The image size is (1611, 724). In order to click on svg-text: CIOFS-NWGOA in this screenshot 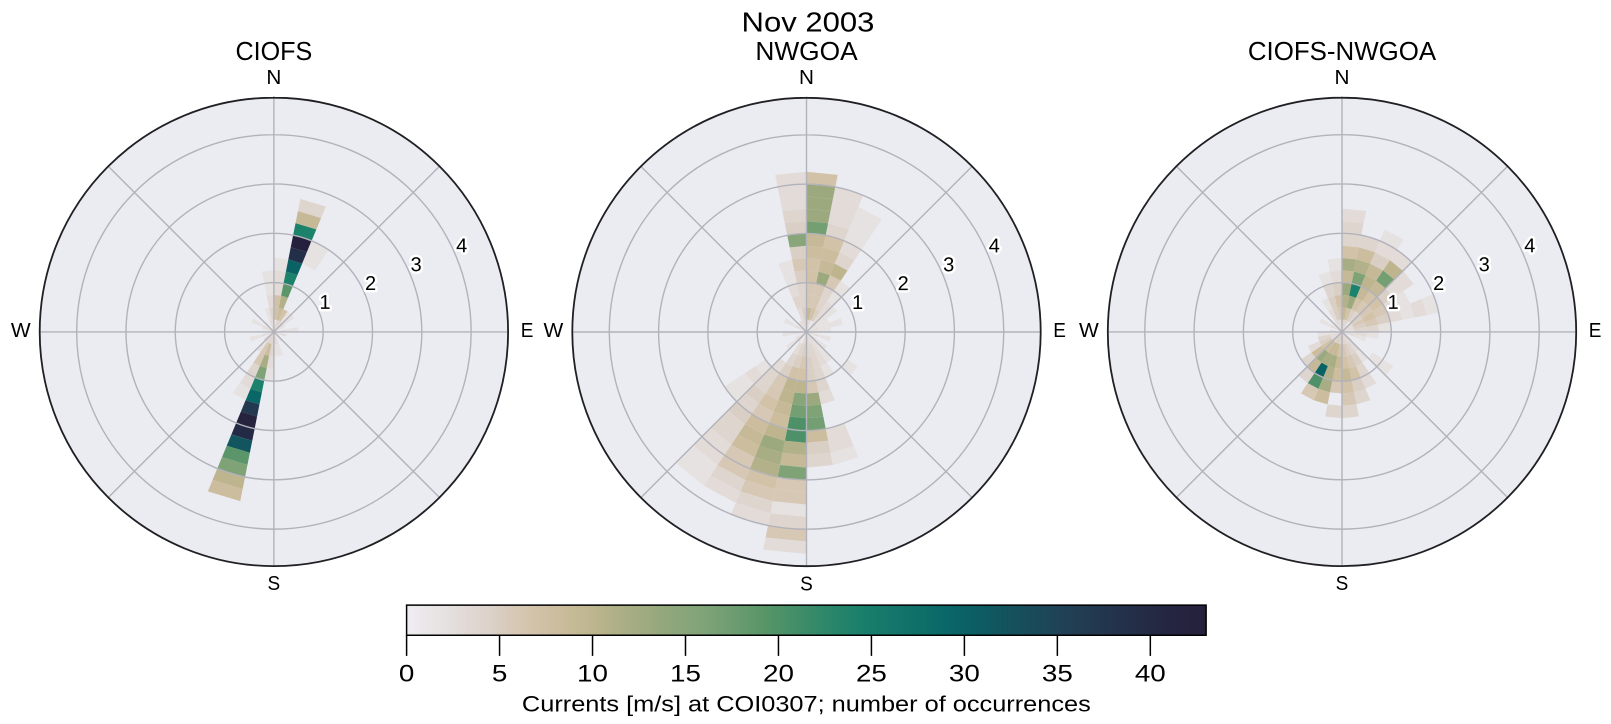, I will do `click(1342, 52)`.